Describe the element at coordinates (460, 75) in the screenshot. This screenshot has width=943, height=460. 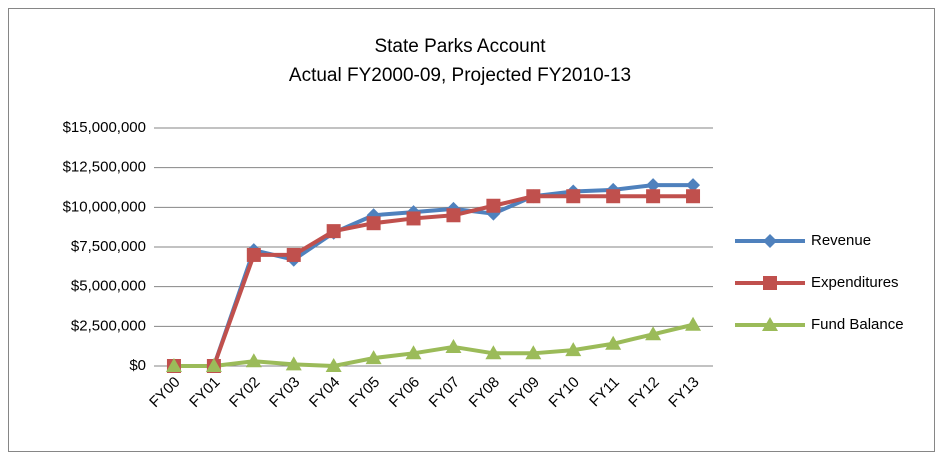
I see `chart-subtitle: Actual FY2000-09, Projected FY2010-13` at that location.